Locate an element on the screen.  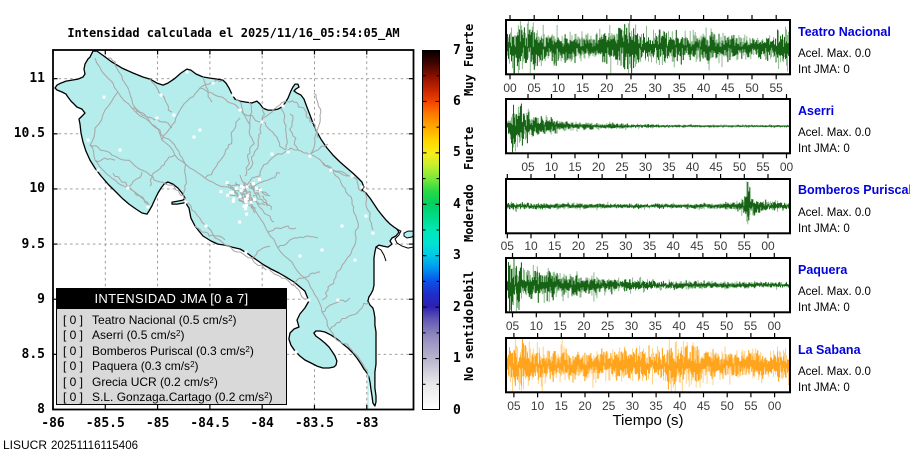
lon-tick-label: -84 is located at coordinates (262, 423).